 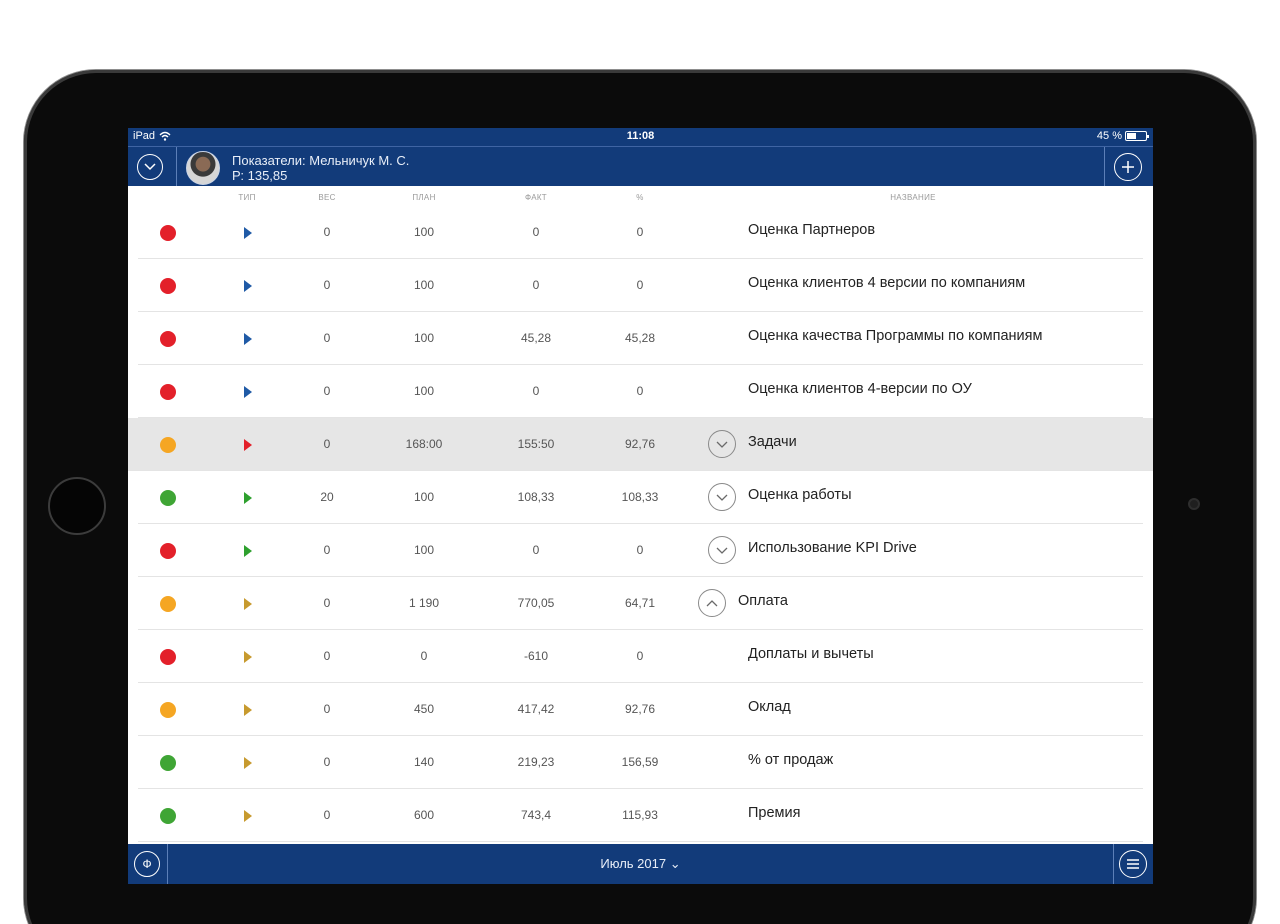 What do you see at coordinates (424, 709) in the screenshot?
I see `cell-plan: 450` at bounding box center [424, 709].